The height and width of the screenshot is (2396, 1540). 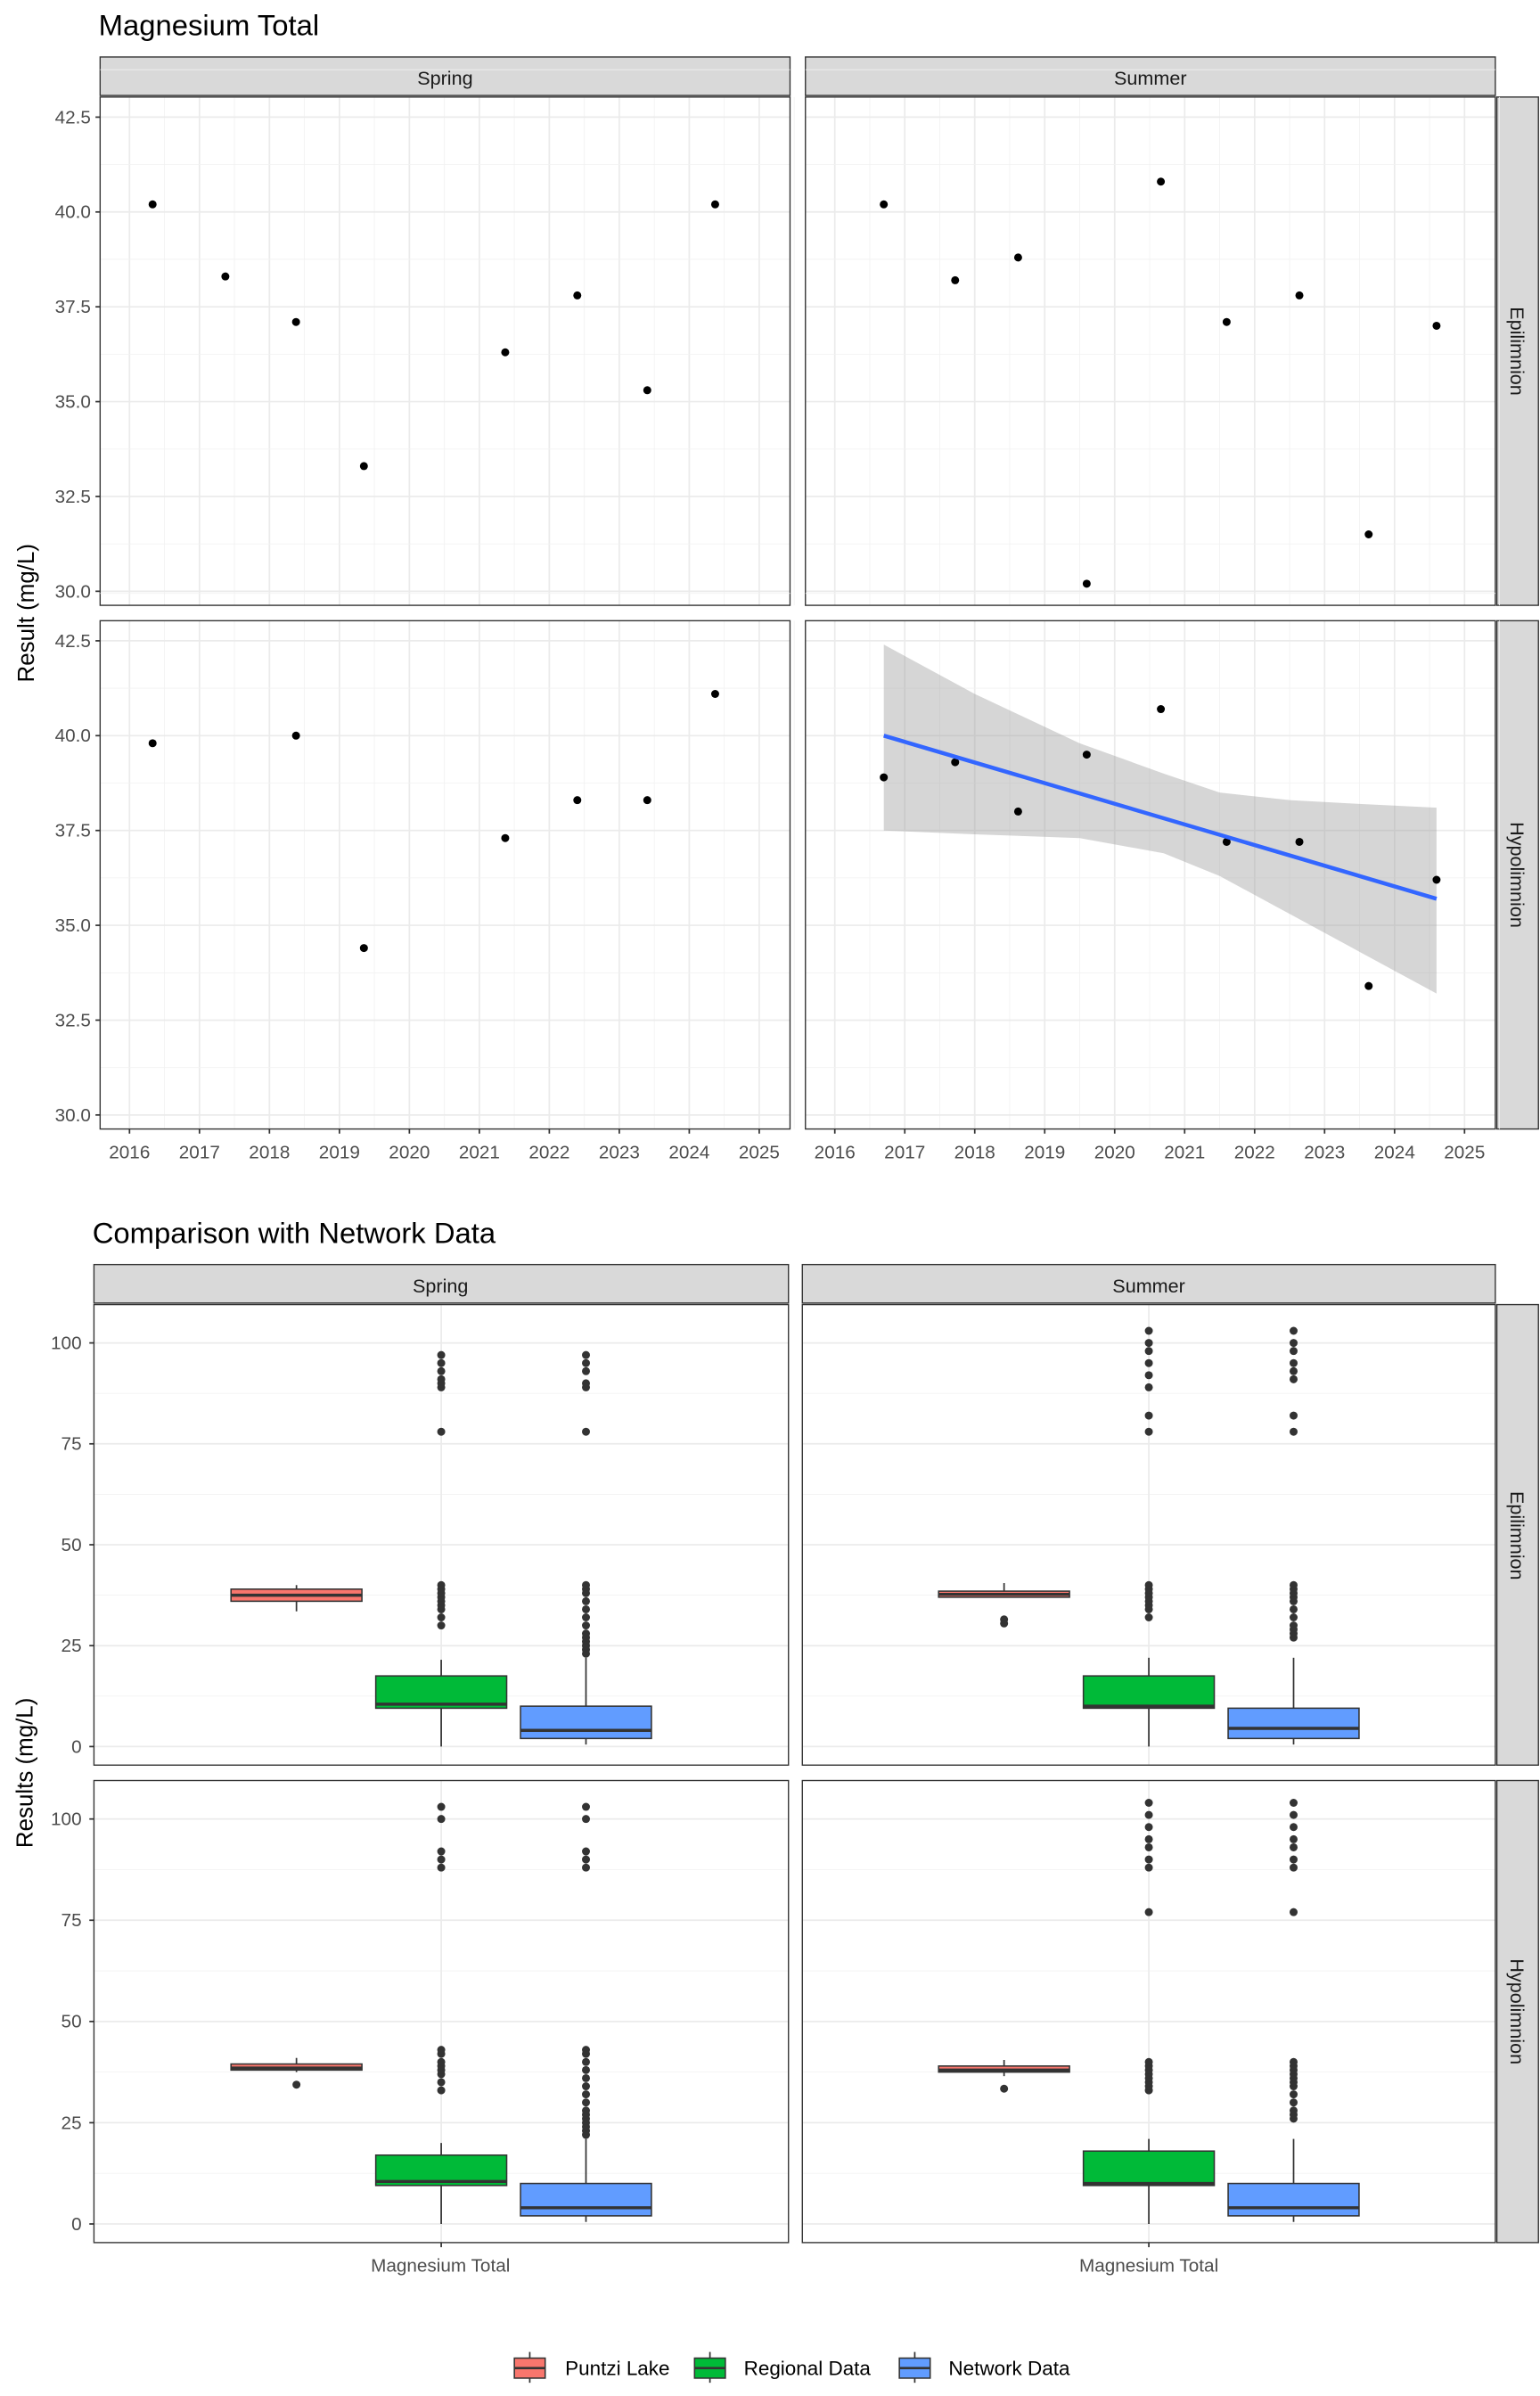 I want to click on y-tick-label: 25, so click(x=71, y=2123).